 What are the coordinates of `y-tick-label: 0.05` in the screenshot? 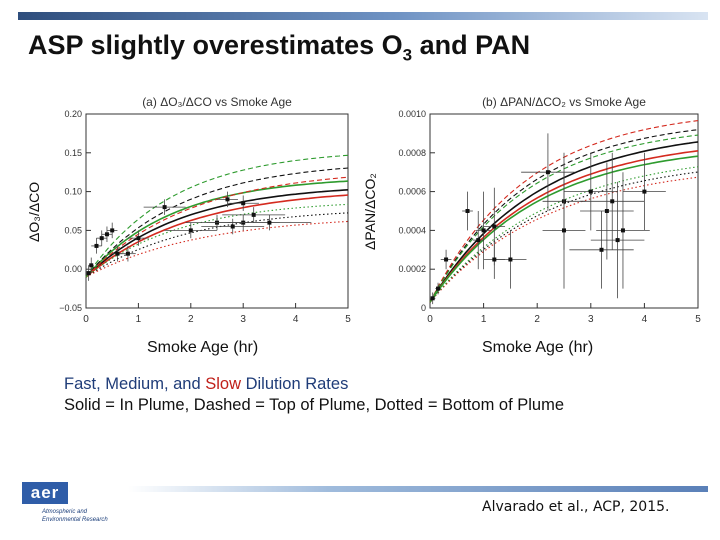 It's located at (73, 230).